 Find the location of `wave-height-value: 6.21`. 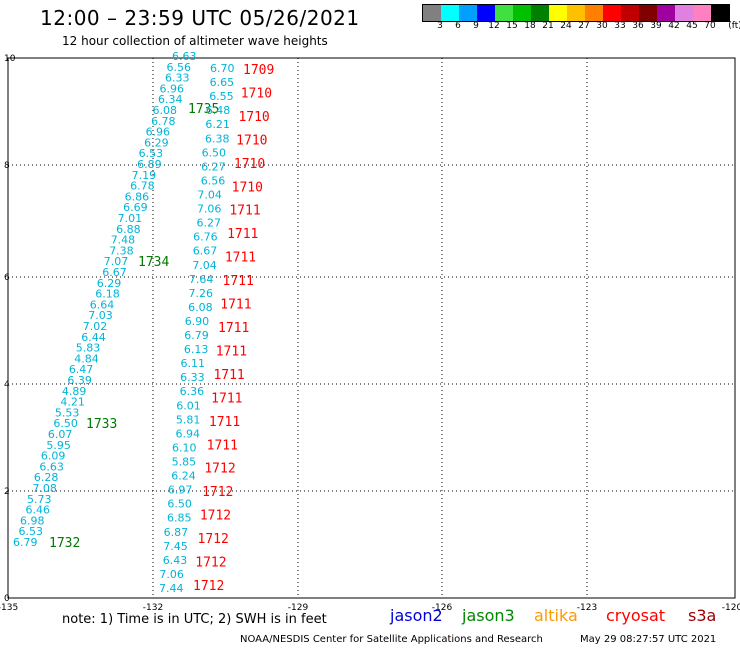

wave-height-value: 6.21 is located at coordinates (217, 124).